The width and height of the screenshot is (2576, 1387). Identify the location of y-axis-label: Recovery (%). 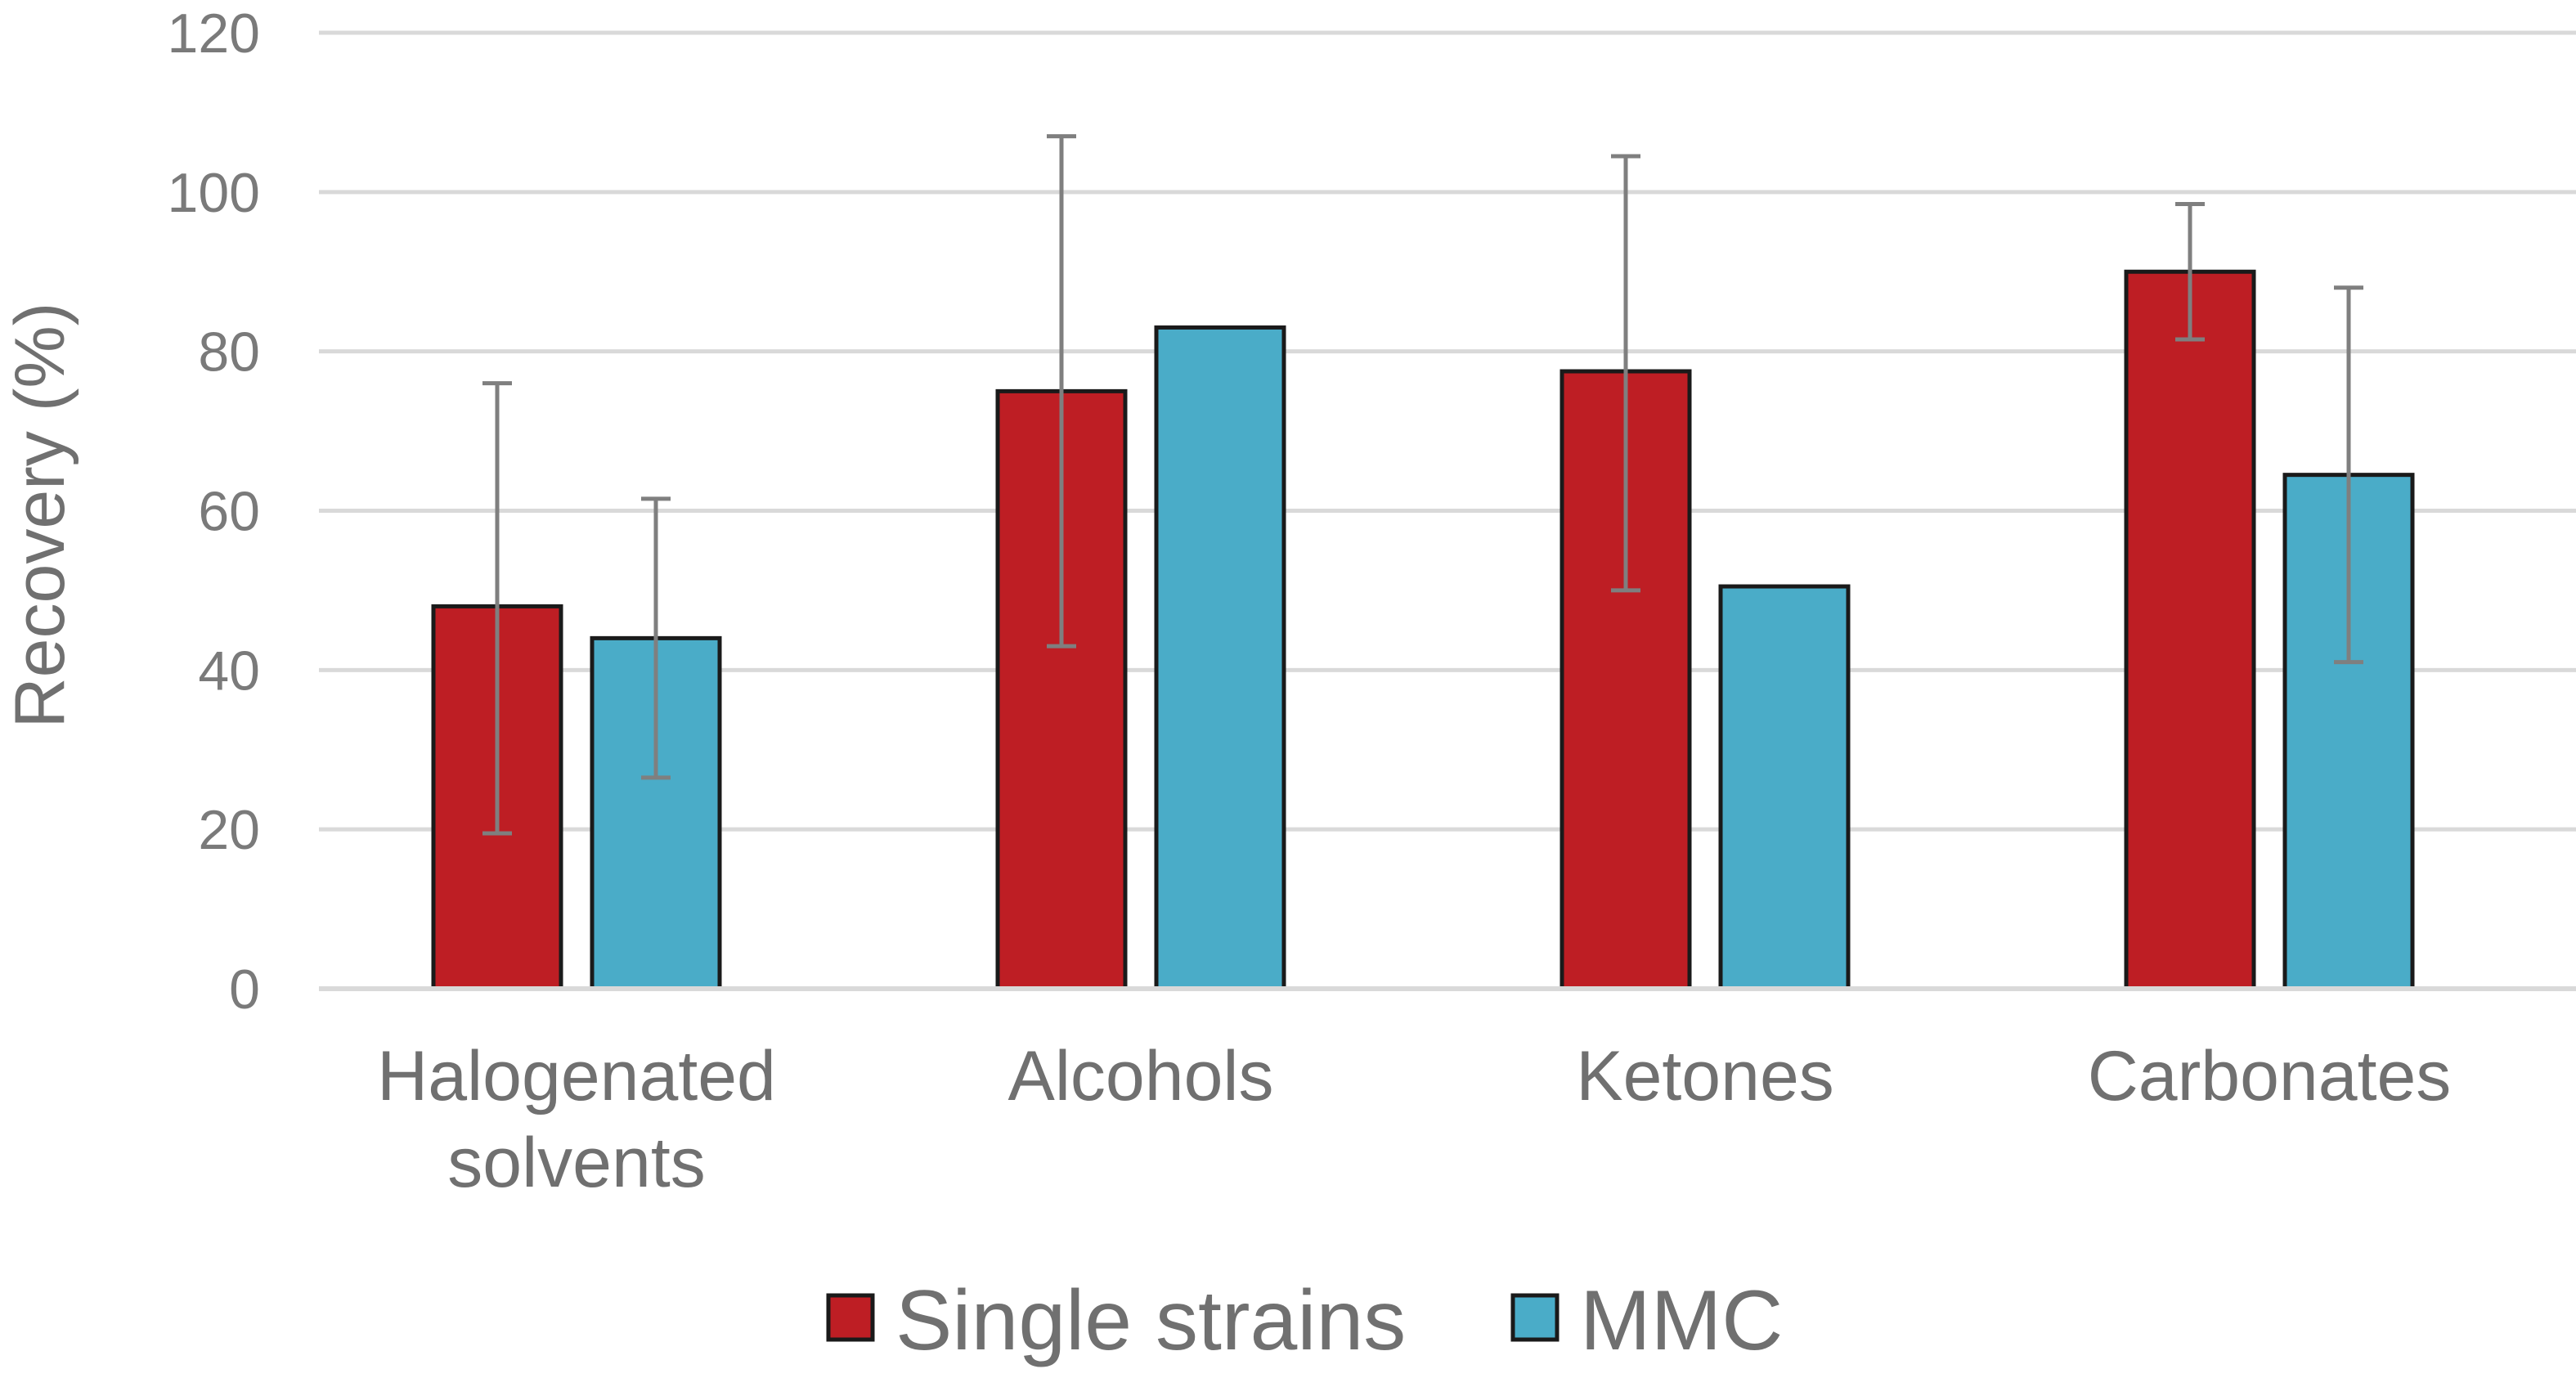
(40, 516).